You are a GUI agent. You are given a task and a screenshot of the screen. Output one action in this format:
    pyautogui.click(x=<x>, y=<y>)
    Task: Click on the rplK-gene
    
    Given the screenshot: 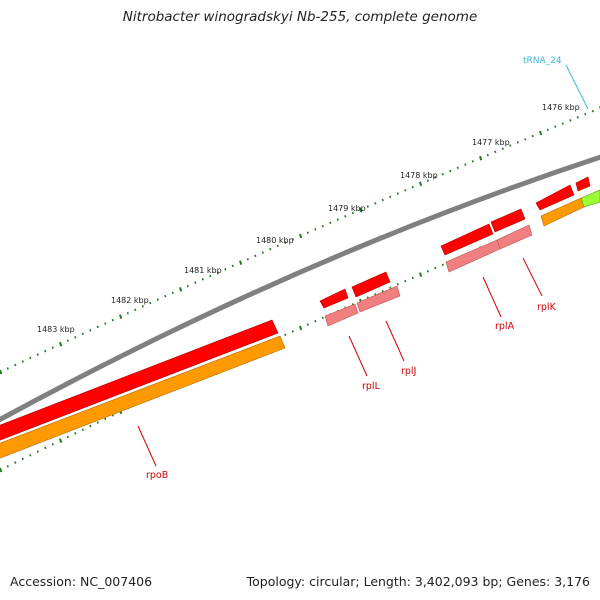 What is the action you would take?
    pyautogui.click(x=514, y=237)
    